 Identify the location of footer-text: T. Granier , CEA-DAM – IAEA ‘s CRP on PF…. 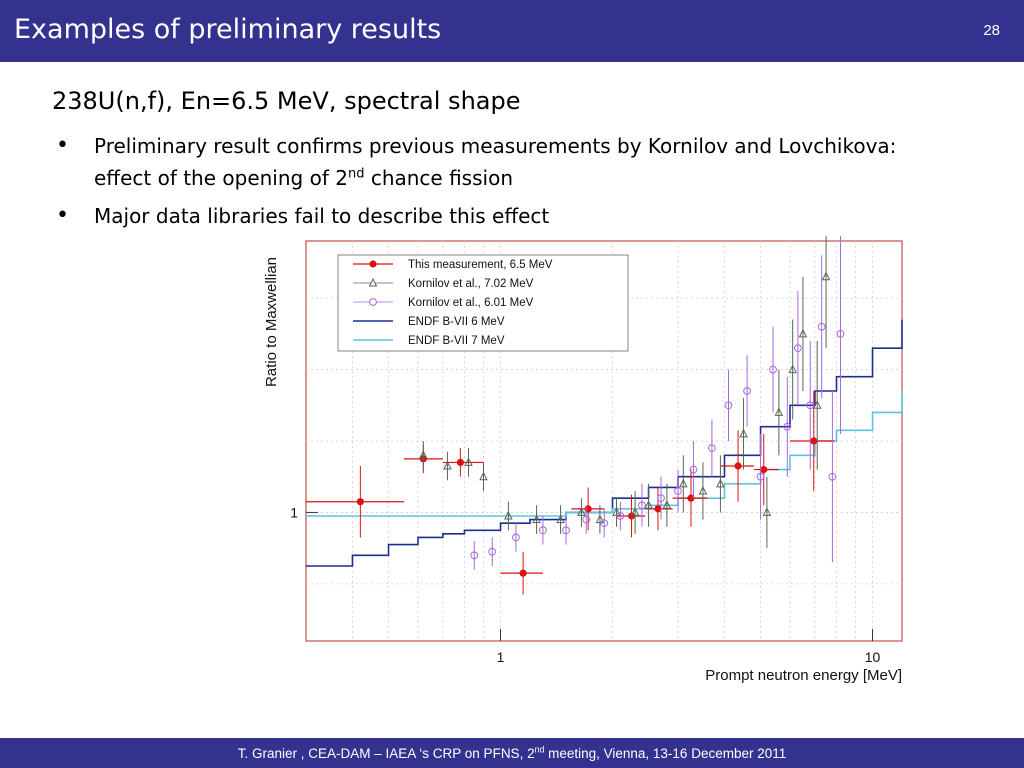
(512, 752).